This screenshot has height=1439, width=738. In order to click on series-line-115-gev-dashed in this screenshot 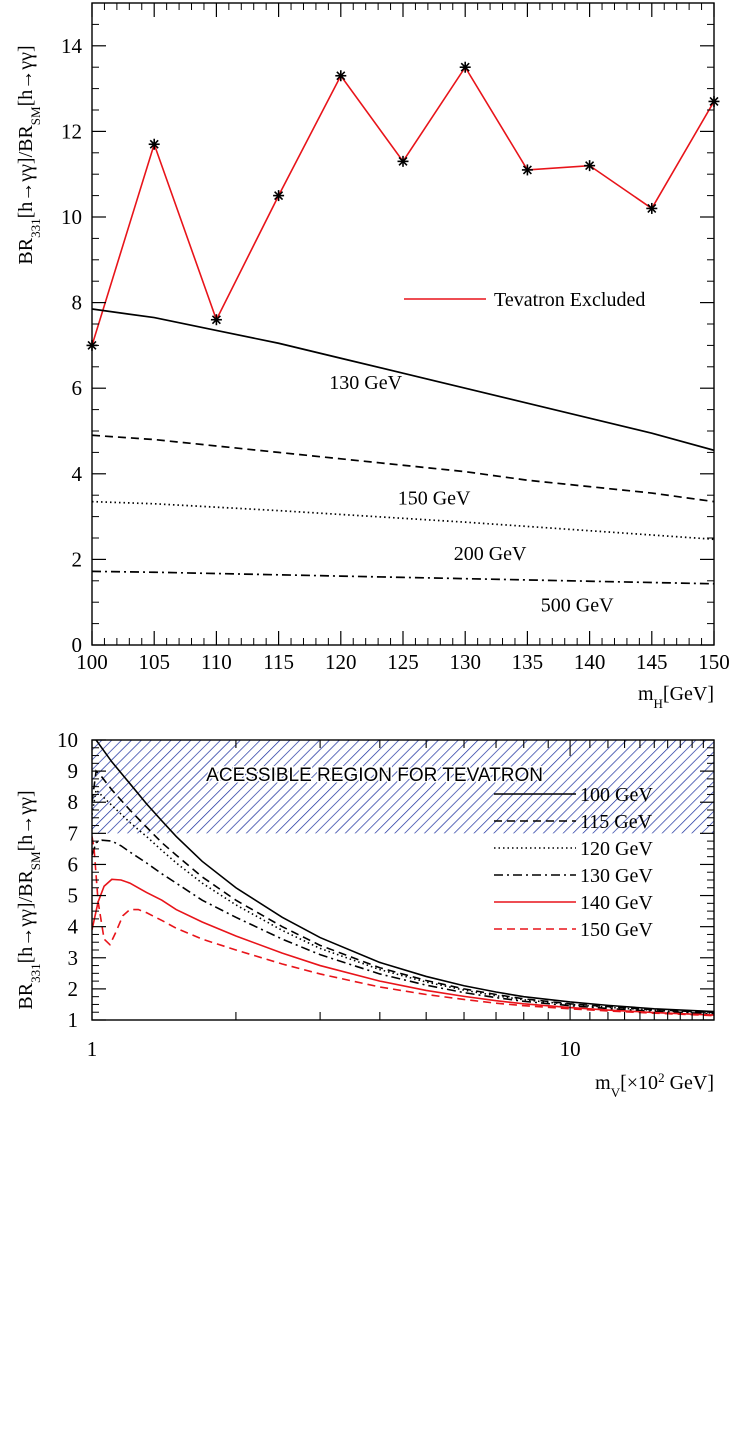, I will do `click(403, 891)`.